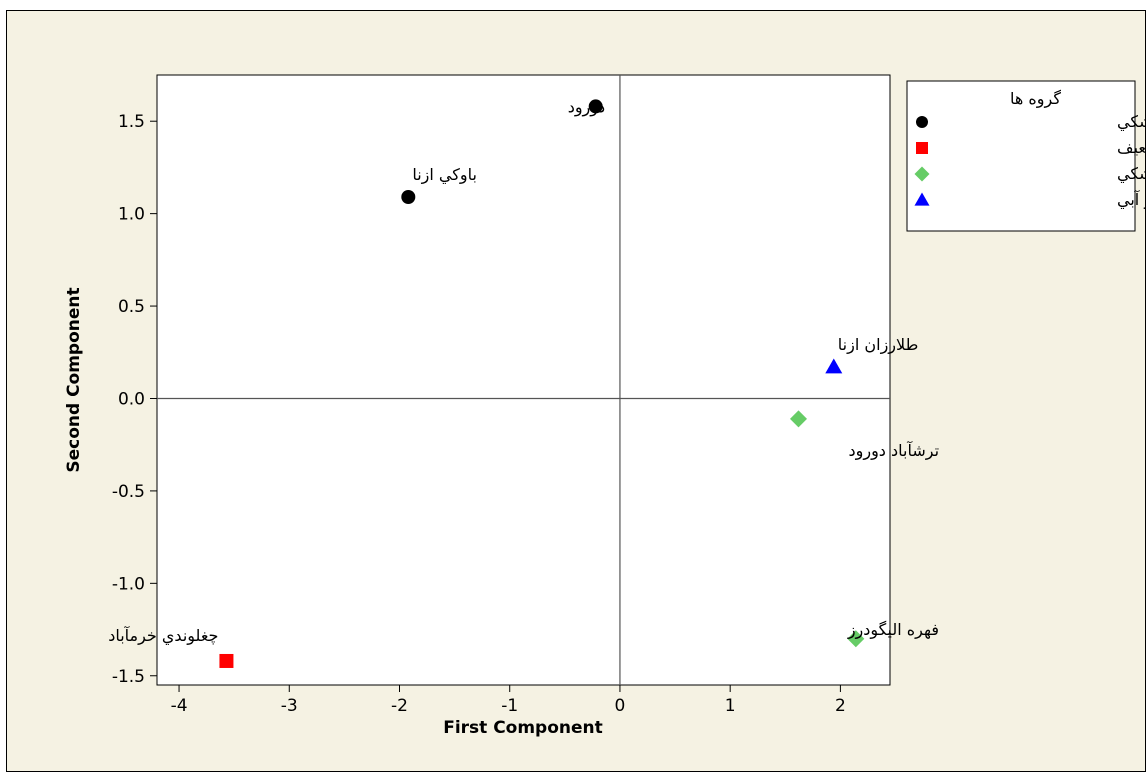 The width and height of the screenshot is (1146, 772). What do you see at coordinates (163, 636) in the screenshot?
I see `point-label: چغلوندي خرمآباد` at bounding box center [163, 636].